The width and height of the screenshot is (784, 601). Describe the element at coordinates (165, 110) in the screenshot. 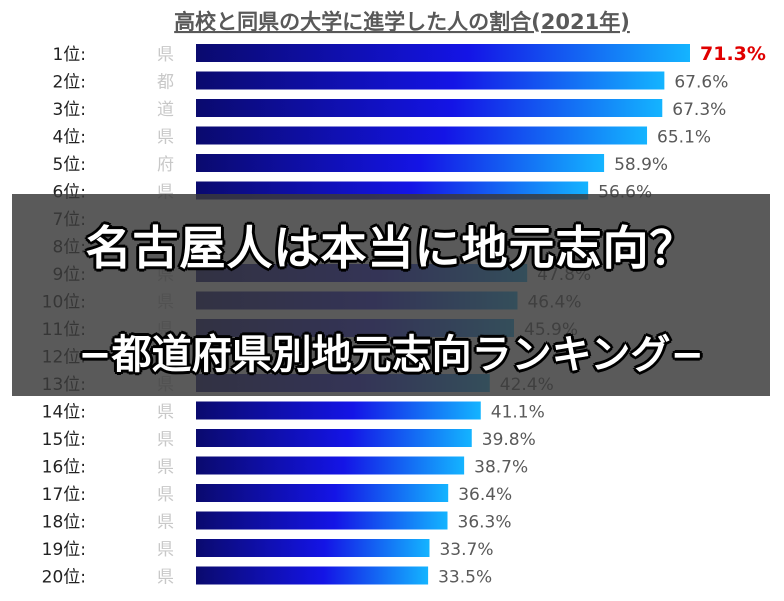

I see `prefecture-label: 道` at that location.